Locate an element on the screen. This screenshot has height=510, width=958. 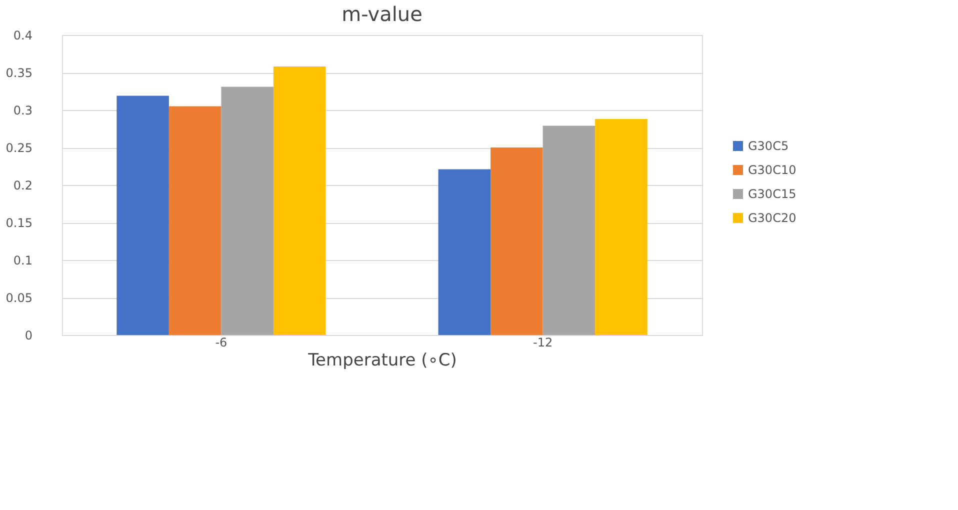
y-tick-label: 0.05 is located at coordinates (19, 298).